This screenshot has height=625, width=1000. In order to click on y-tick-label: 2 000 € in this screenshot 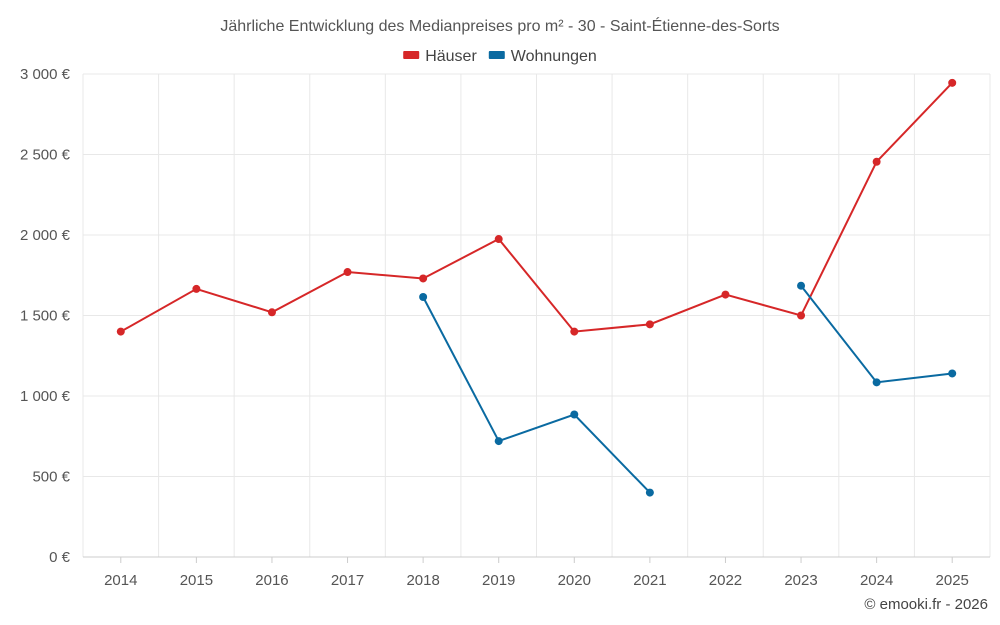, I will do `click(45, 235)`.